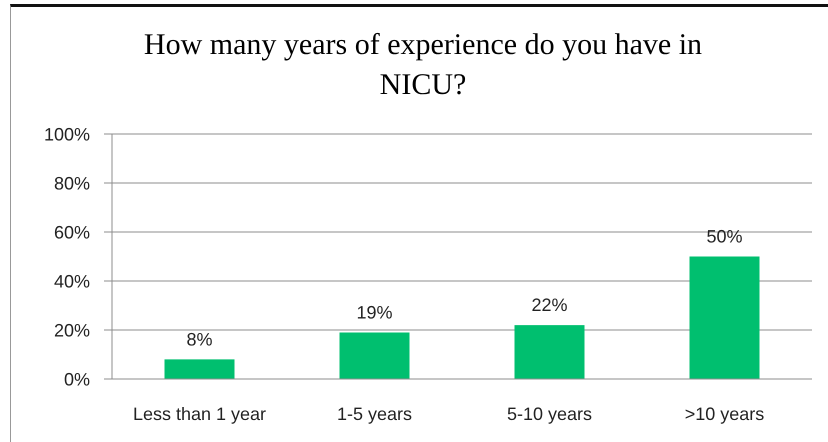 Image resolution: width=828 pixels, height=442 pixels. What do you see at coordinates (72, 330) in the screenshot?
I see `y-tick-label: 20%` at bounding box center [72, 330].